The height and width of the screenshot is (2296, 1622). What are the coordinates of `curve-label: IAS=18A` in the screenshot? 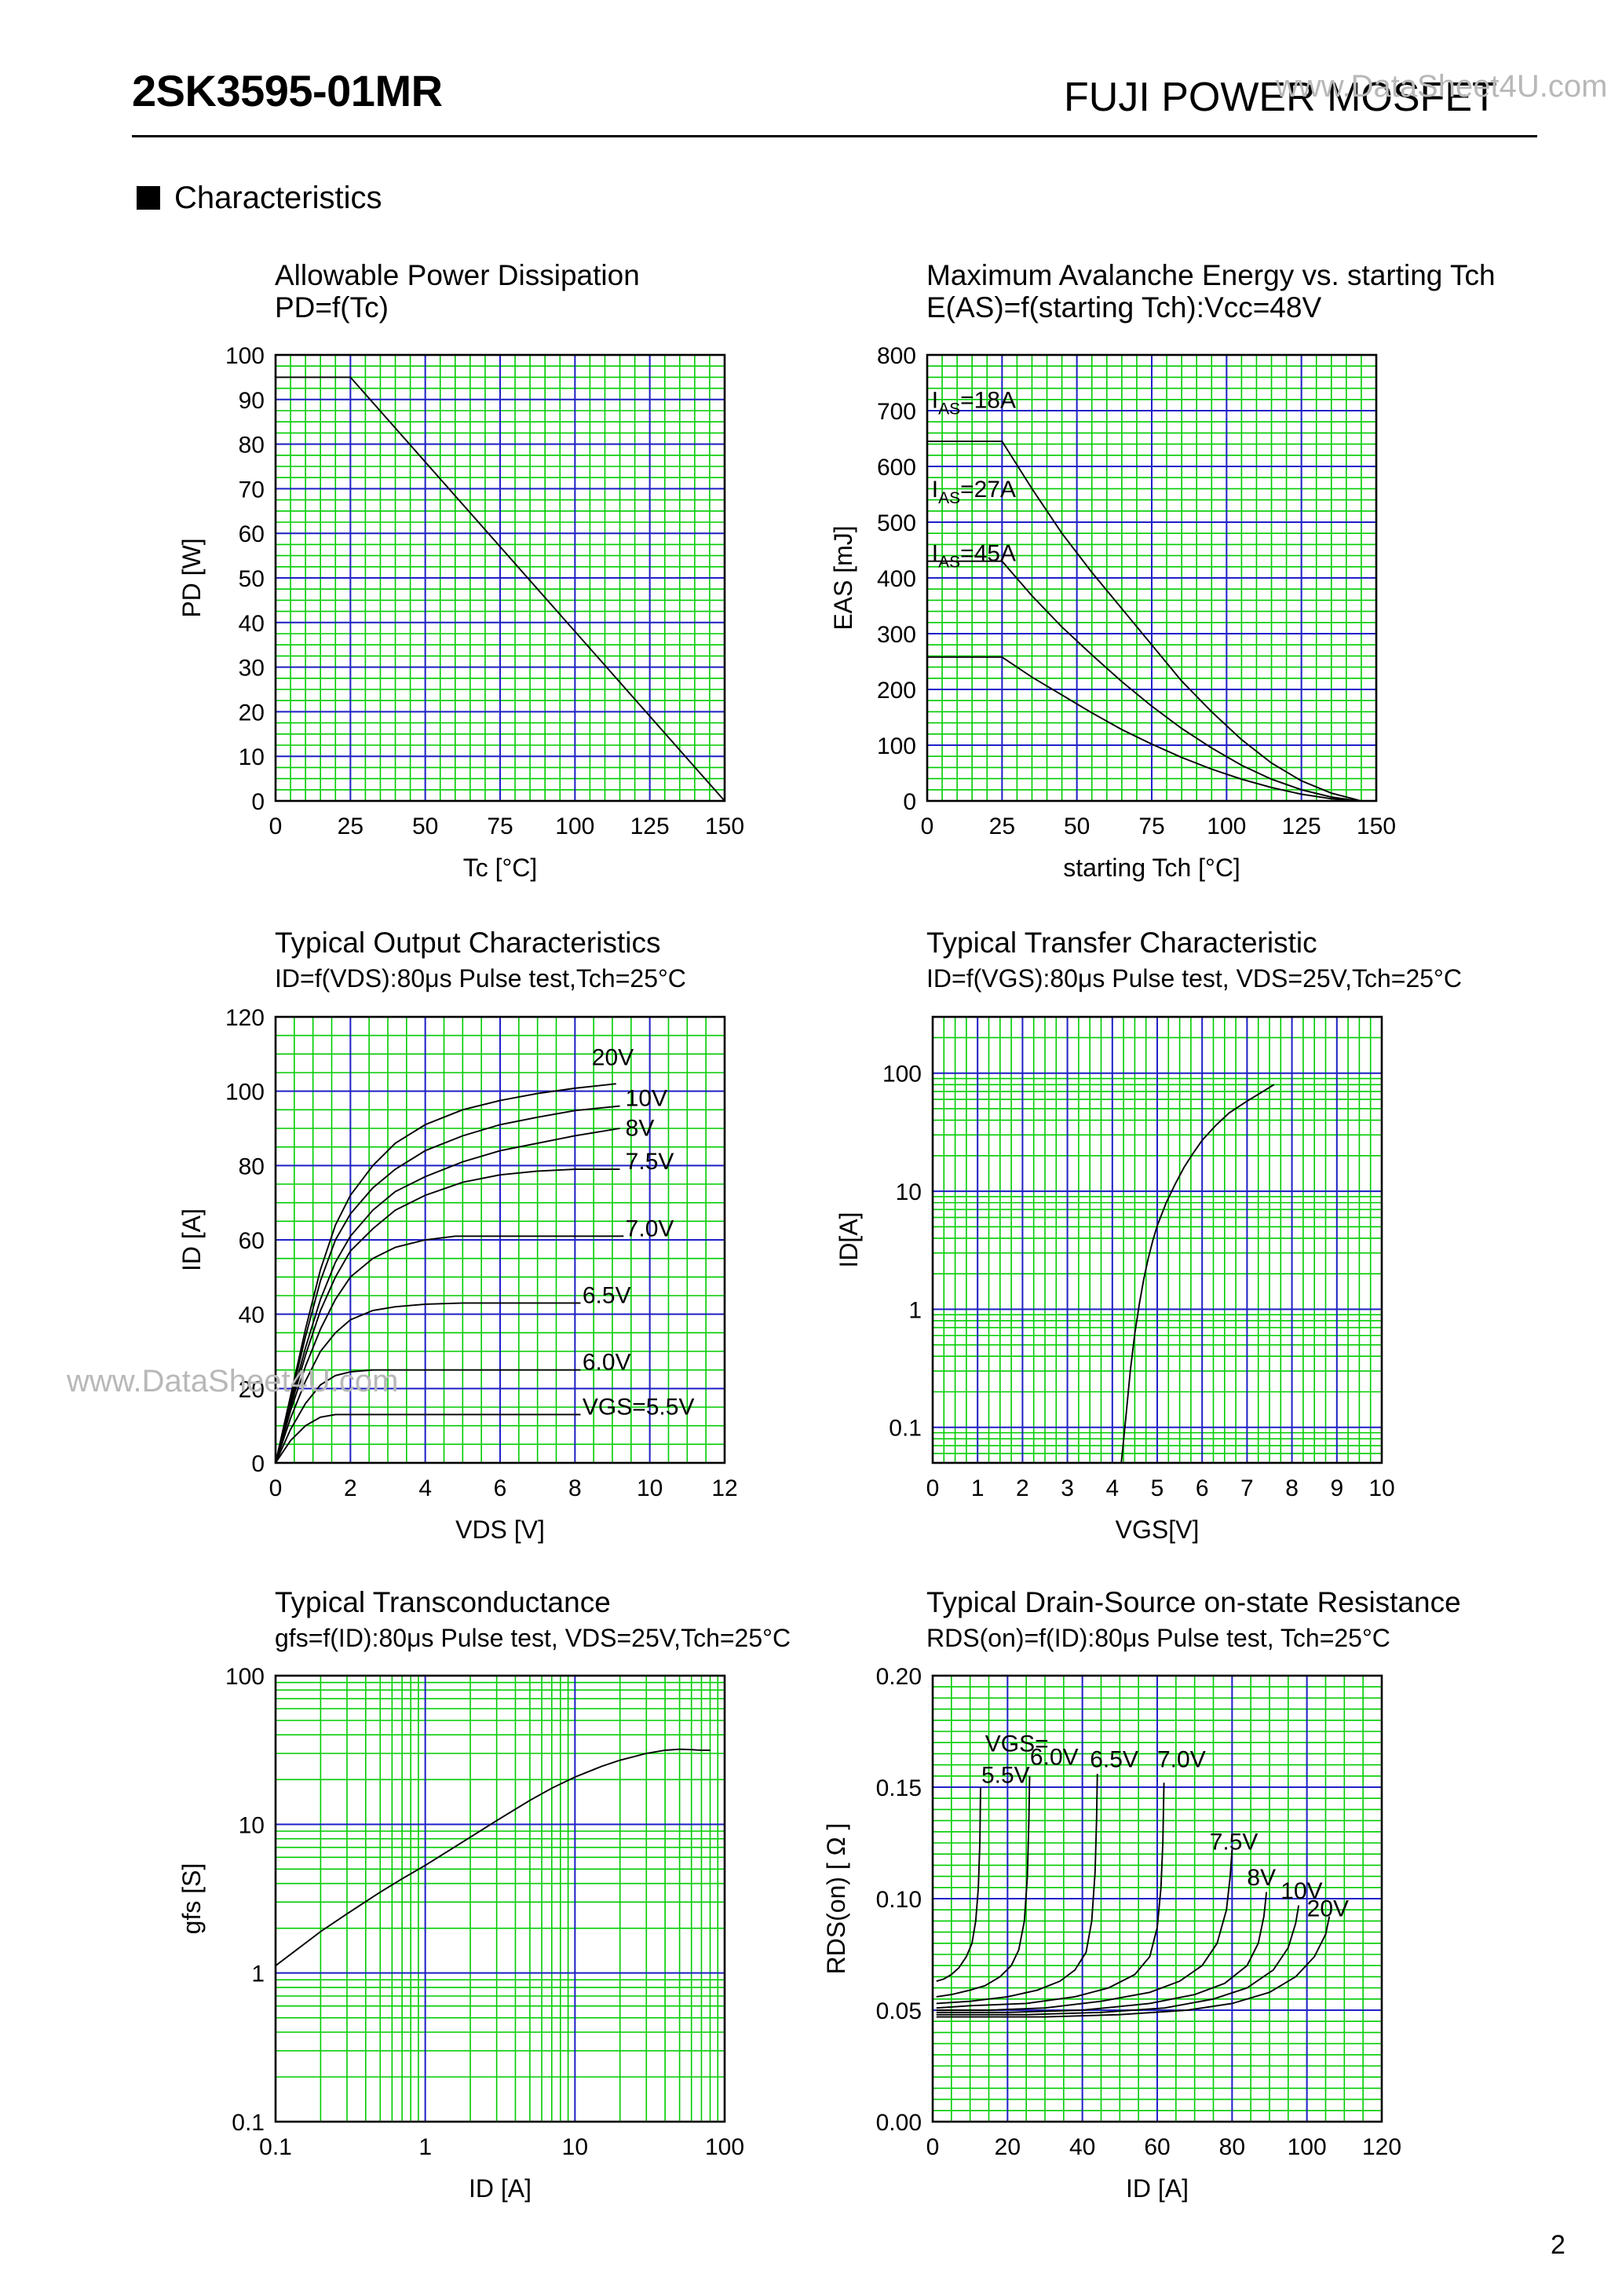 It's located at (974, 403).